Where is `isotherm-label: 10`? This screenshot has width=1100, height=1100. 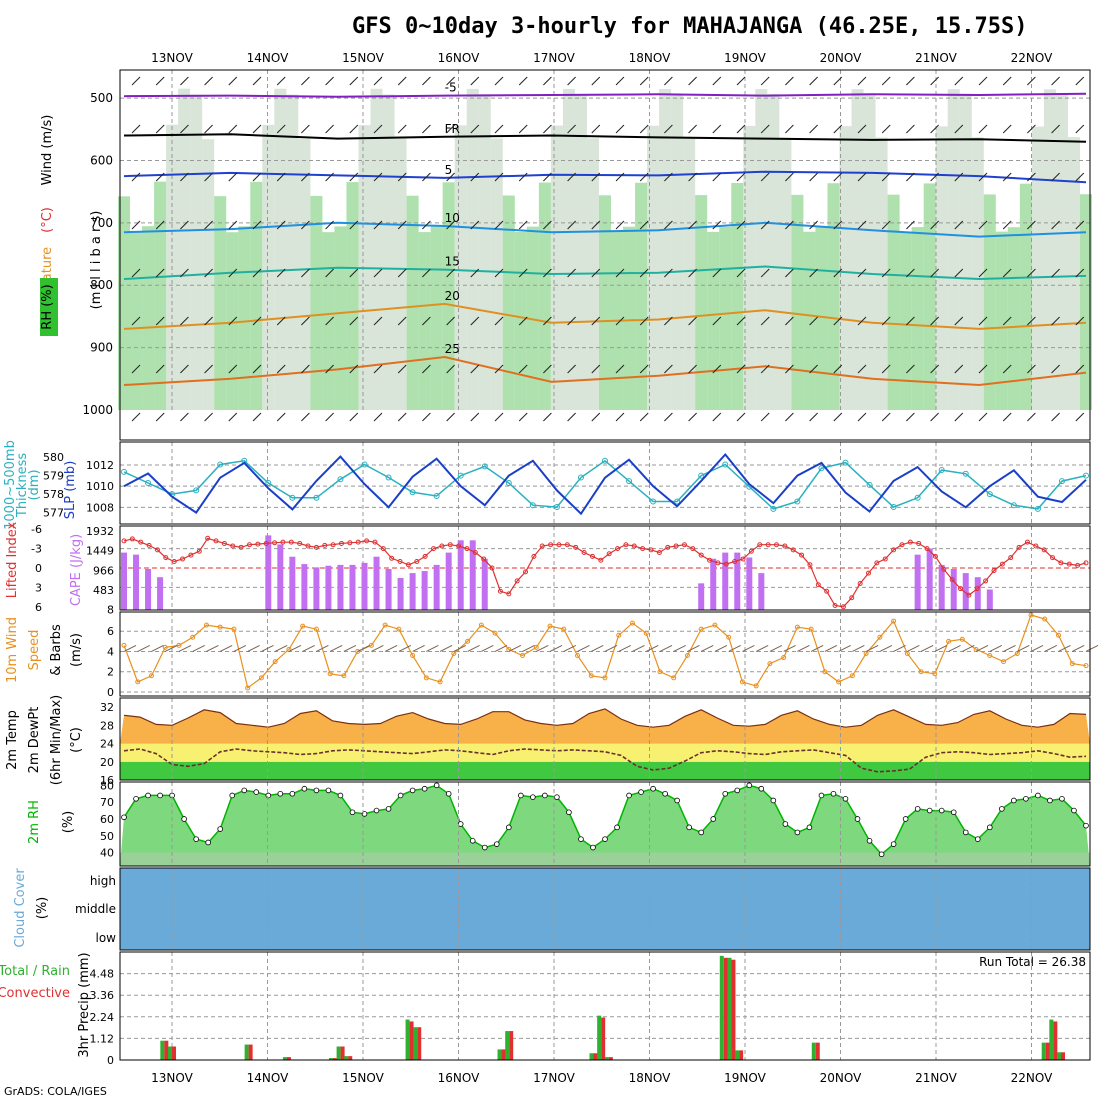 isotherm-label: 10 is located at coordinates (452, 218).